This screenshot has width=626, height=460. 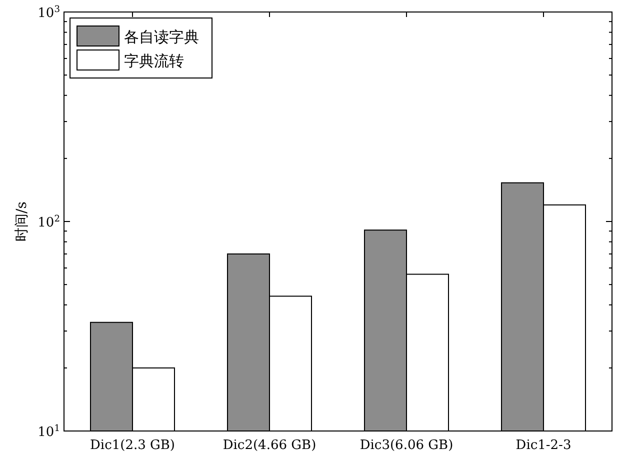 What do you see at coordinates (269, 445) in the screenshot?
I see `x-tick-label: Dic2(4.66 GB)` at bounding box center [269, 445].